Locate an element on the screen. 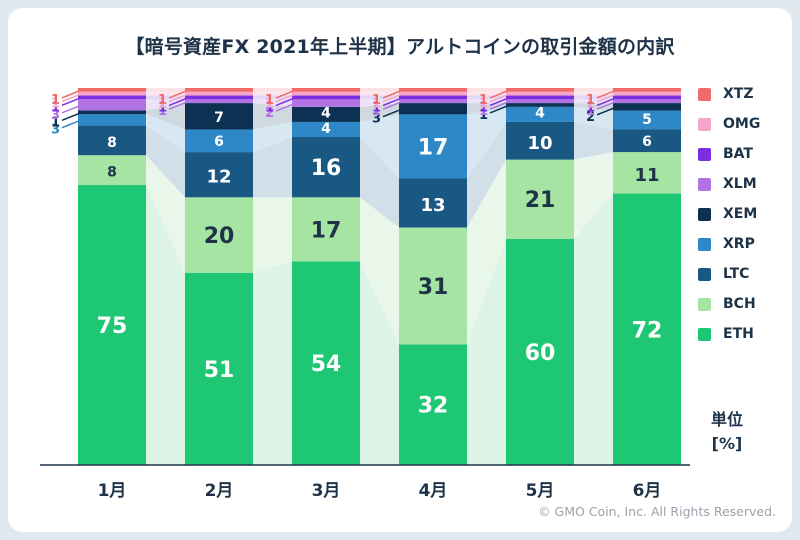 This screenshot has width=800, height=540. legend-label: XEM is located at coordinates (740, 214).